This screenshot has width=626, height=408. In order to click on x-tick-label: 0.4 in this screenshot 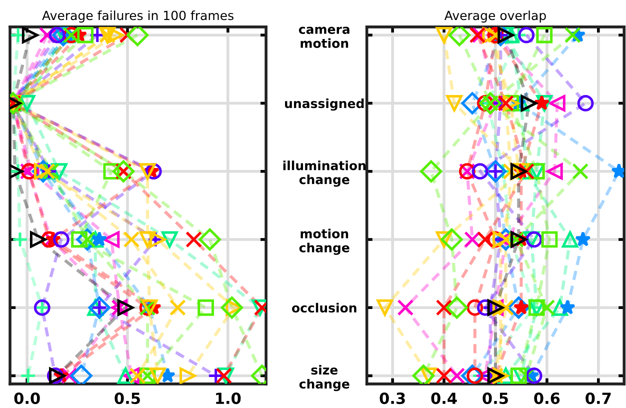, I will do `click(444, 398)`.